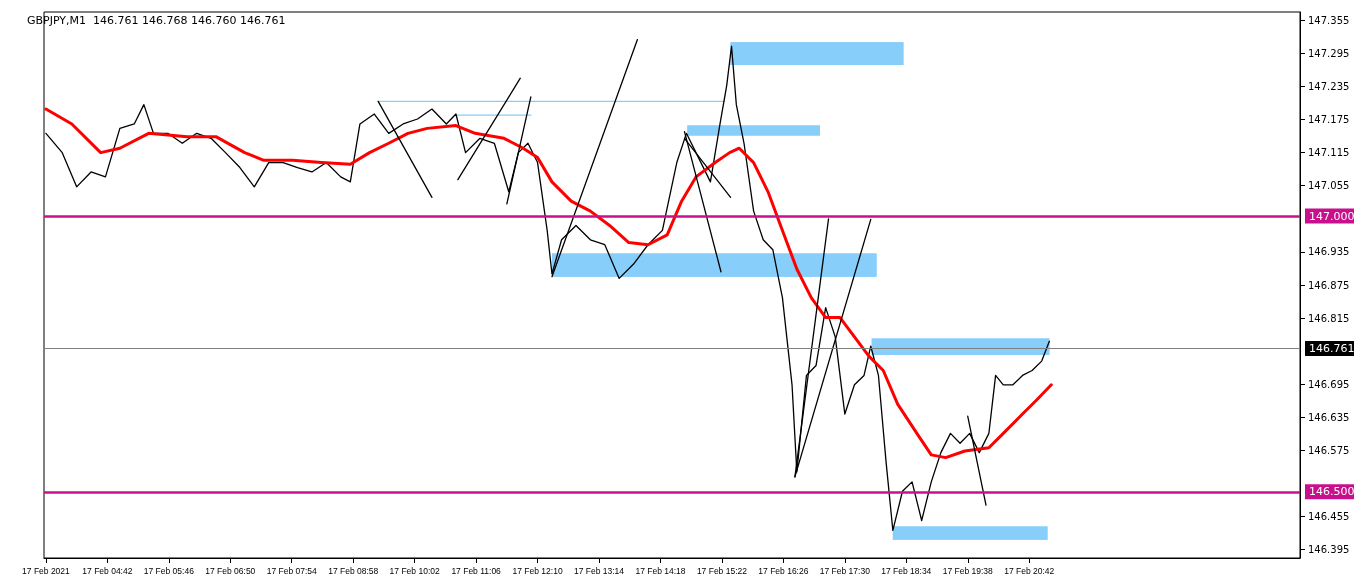 The image size is (1362, 584). Describe the element at coordinates (107, 570) in the screenshot. I see `x-tick-label: 17 Feb 04:42` at that location.